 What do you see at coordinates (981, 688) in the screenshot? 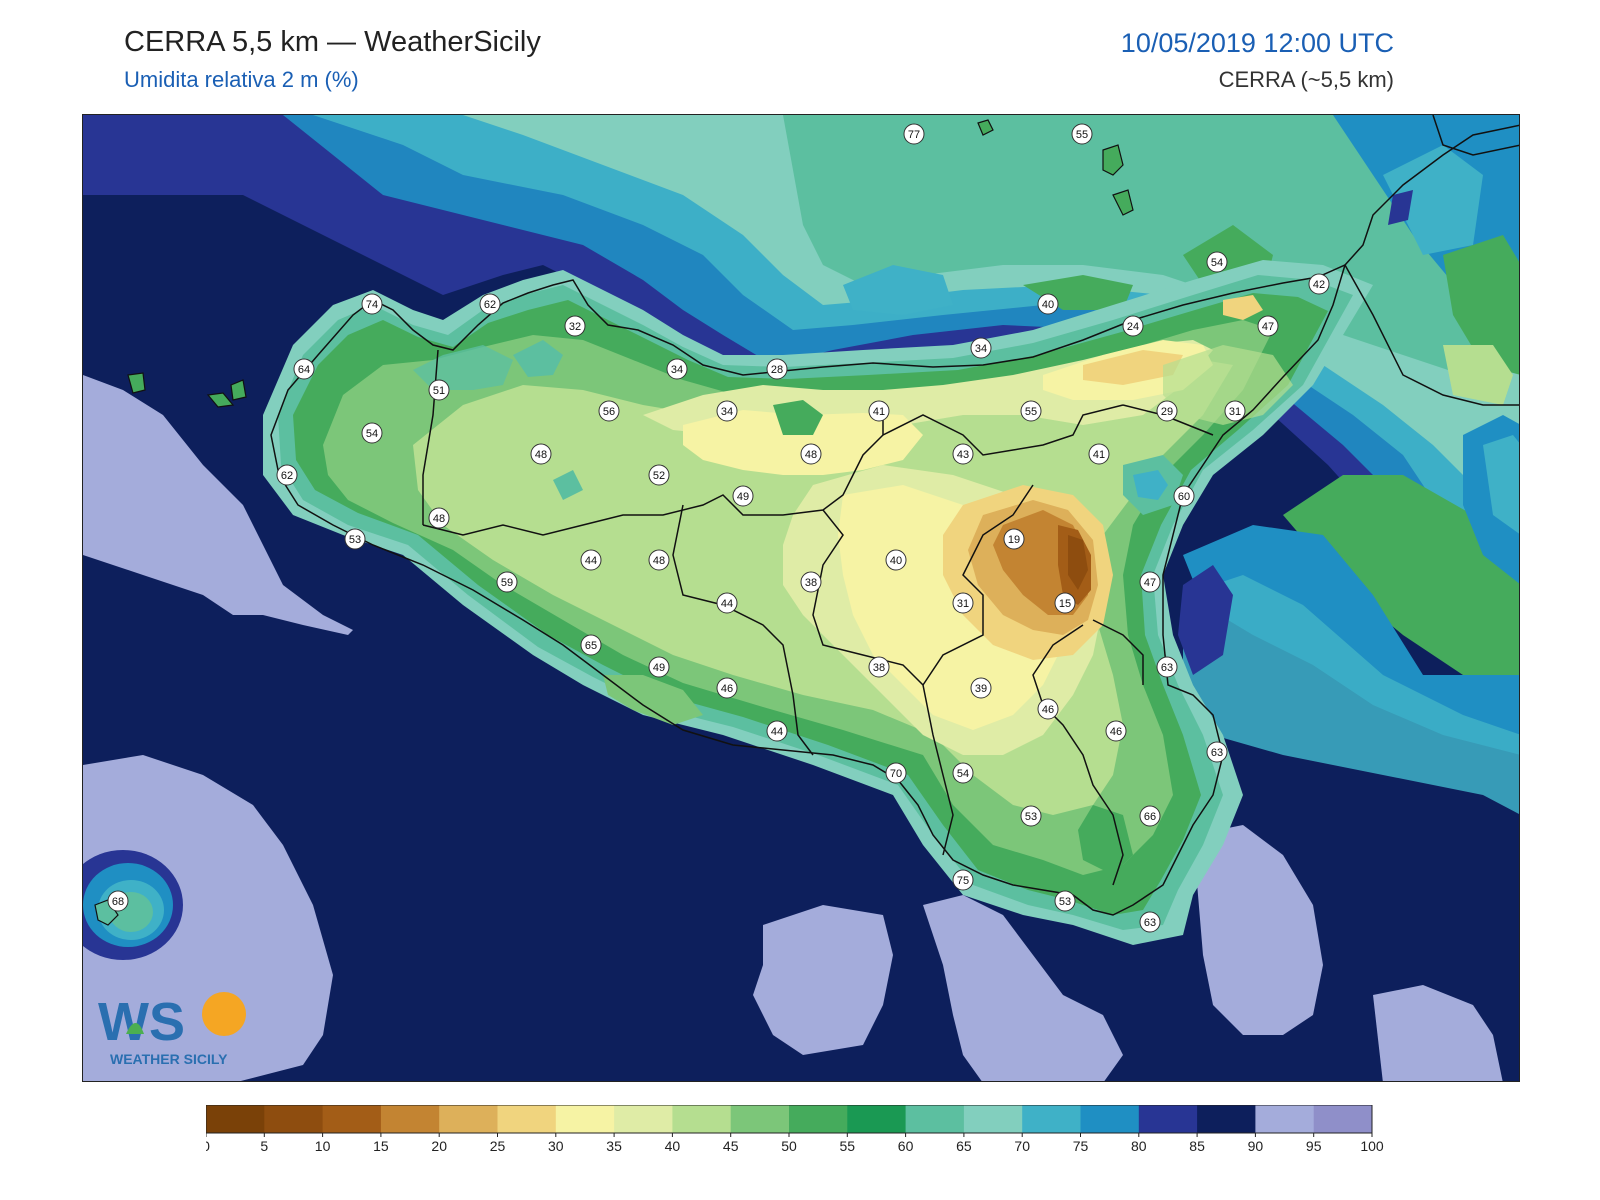
I see `station-marker: 39` at bounding box center [981, 688].